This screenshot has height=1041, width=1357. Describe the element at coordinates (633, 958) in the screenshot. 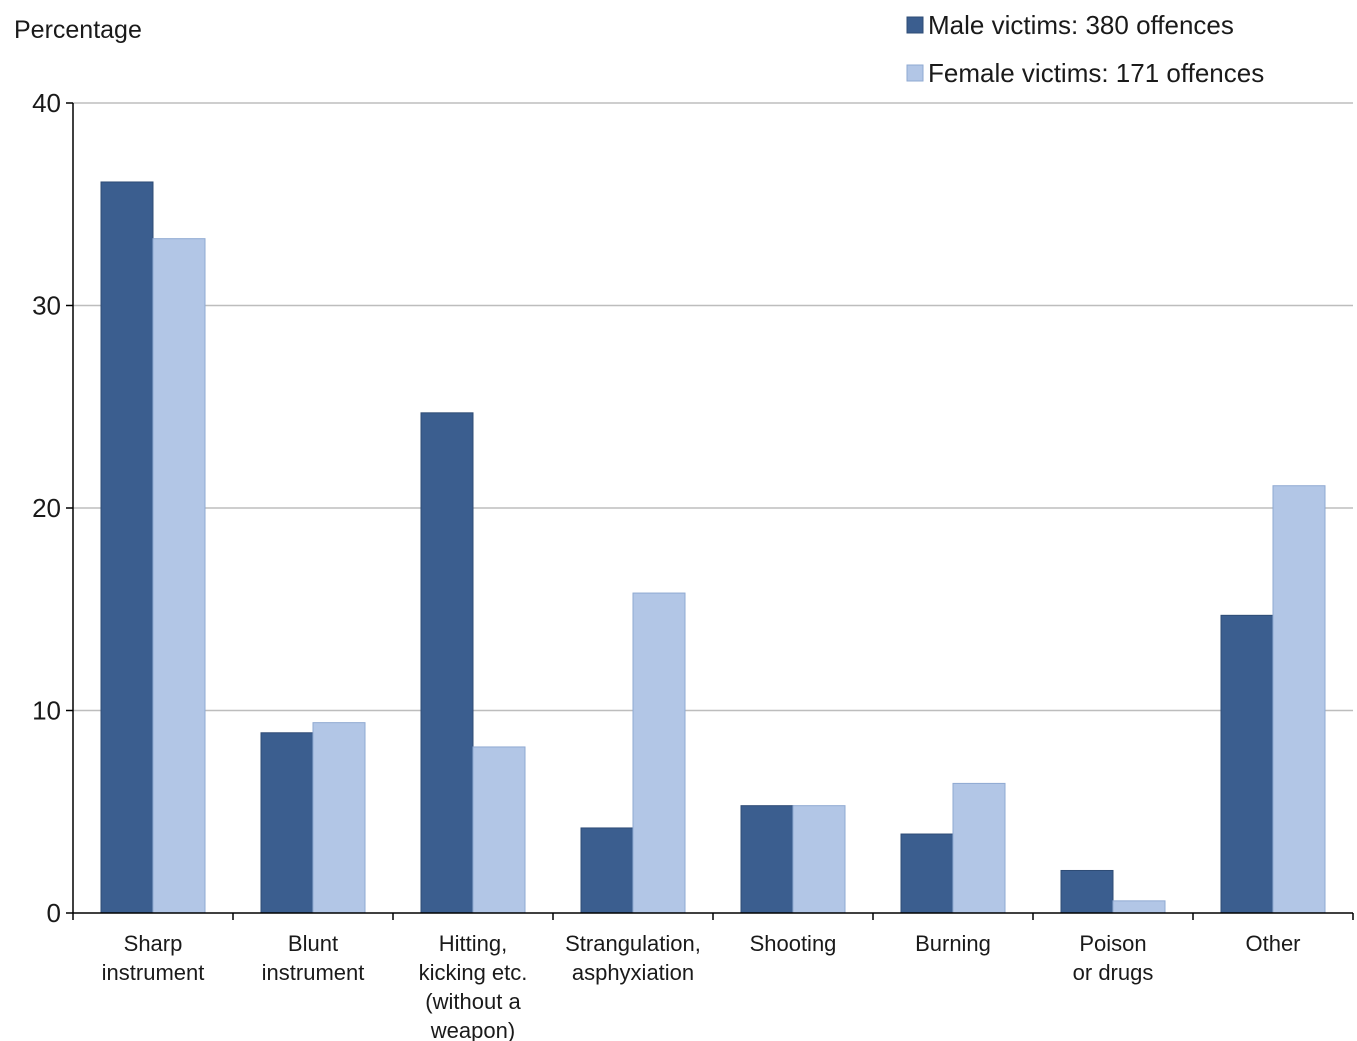

I see `category-label-3: Strangulation, asphyxiation` at that location.